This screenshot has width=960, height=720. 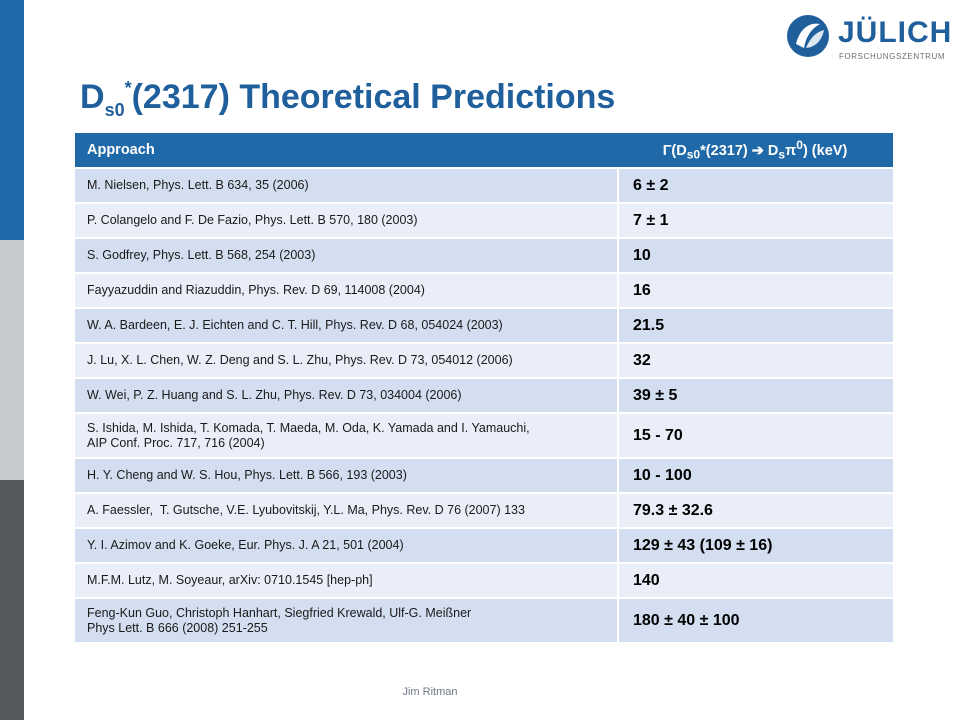 What do you see at coordinates (755, 219) in the screenshot?
I see `width-cell: 7 ± 1` at bounding box center [755, 219].